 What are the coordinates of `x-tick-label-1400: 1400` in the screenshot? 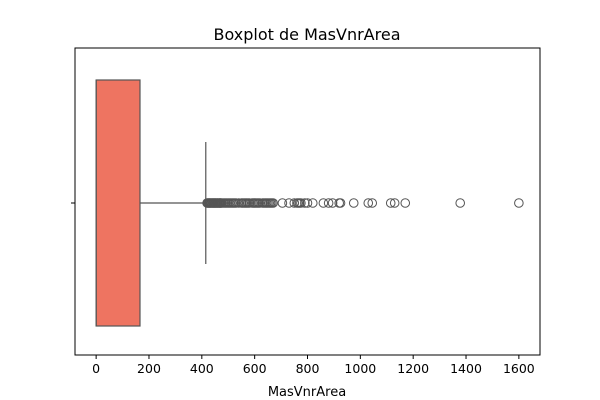 It's located at (466, 368).